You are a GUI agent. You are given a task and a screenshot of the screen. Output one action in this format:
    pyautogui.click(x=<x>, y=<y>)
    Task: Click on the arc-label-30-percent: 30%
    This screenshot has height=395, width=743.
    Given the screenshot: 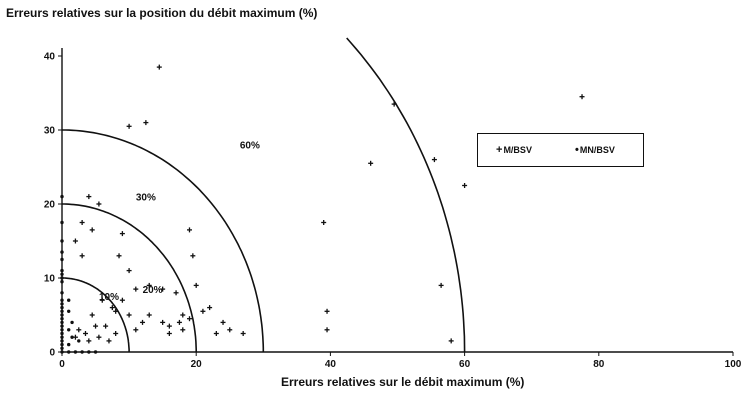 What is the action you would take?
    pyautogui.click(x=146, y=197)
    